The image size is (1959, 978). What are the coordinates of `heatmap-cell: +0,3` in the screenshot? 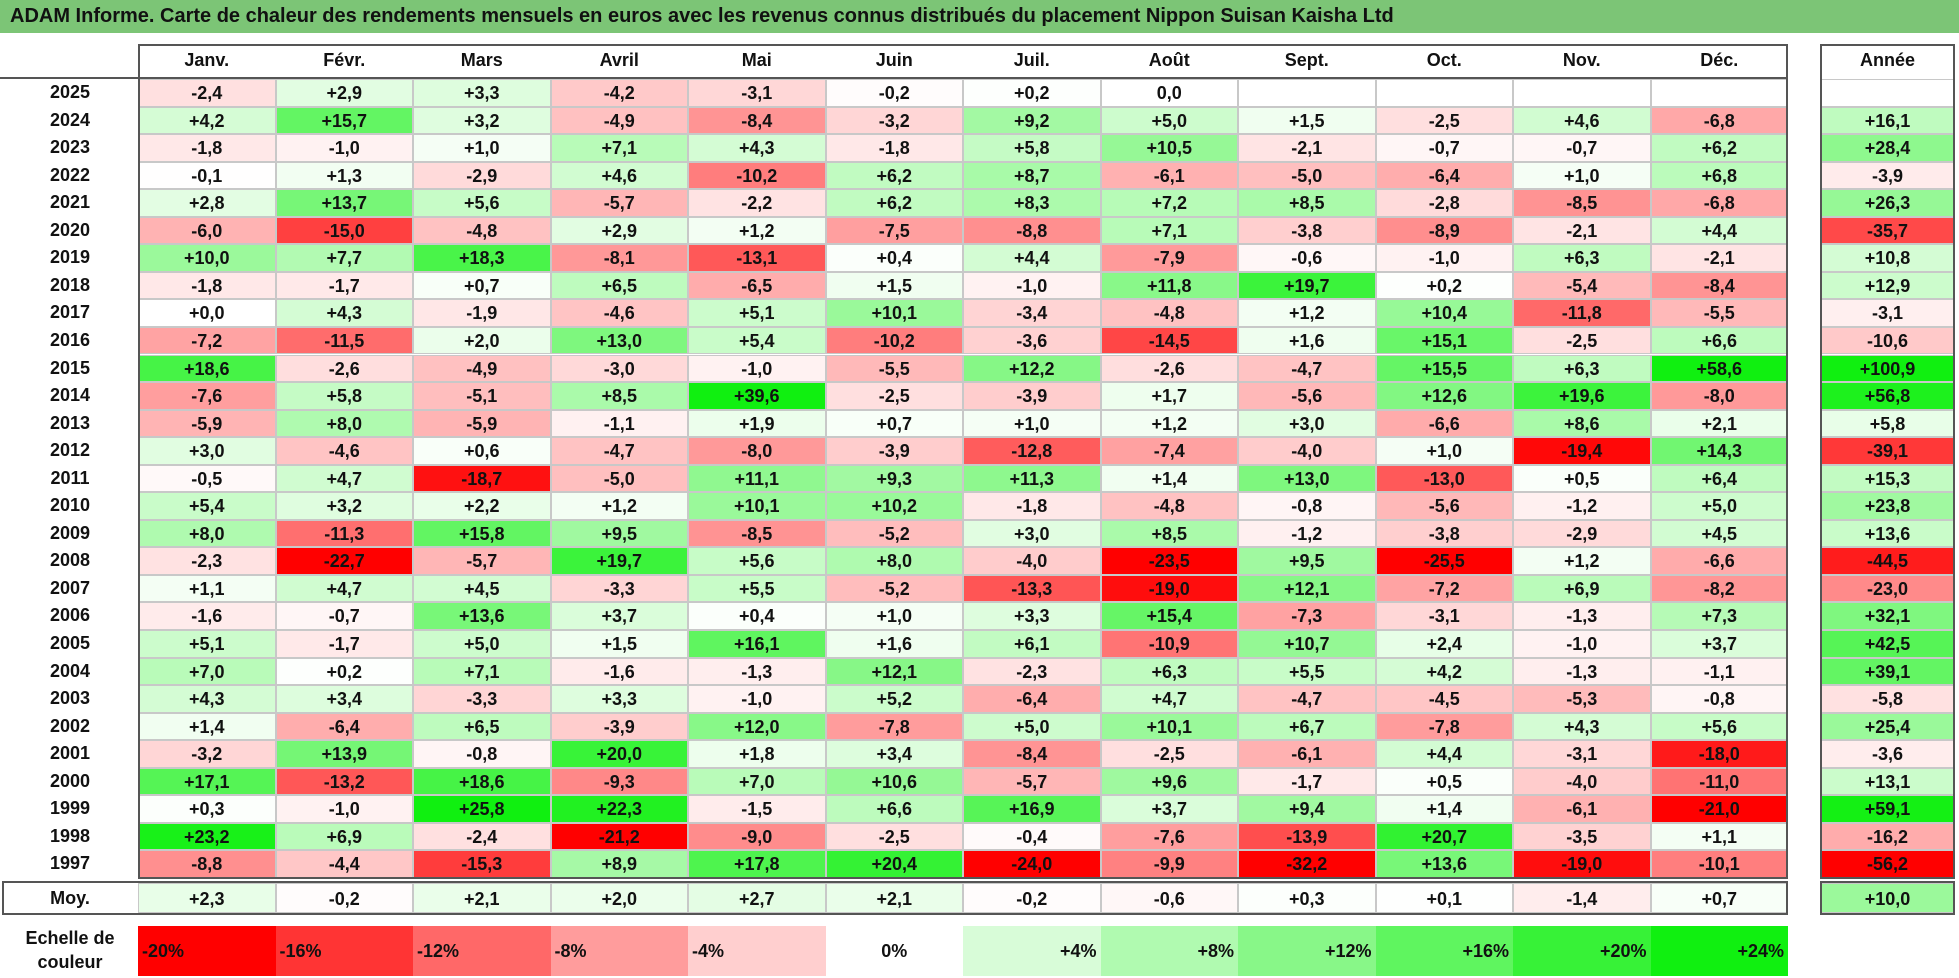 It's located at (207, 809).